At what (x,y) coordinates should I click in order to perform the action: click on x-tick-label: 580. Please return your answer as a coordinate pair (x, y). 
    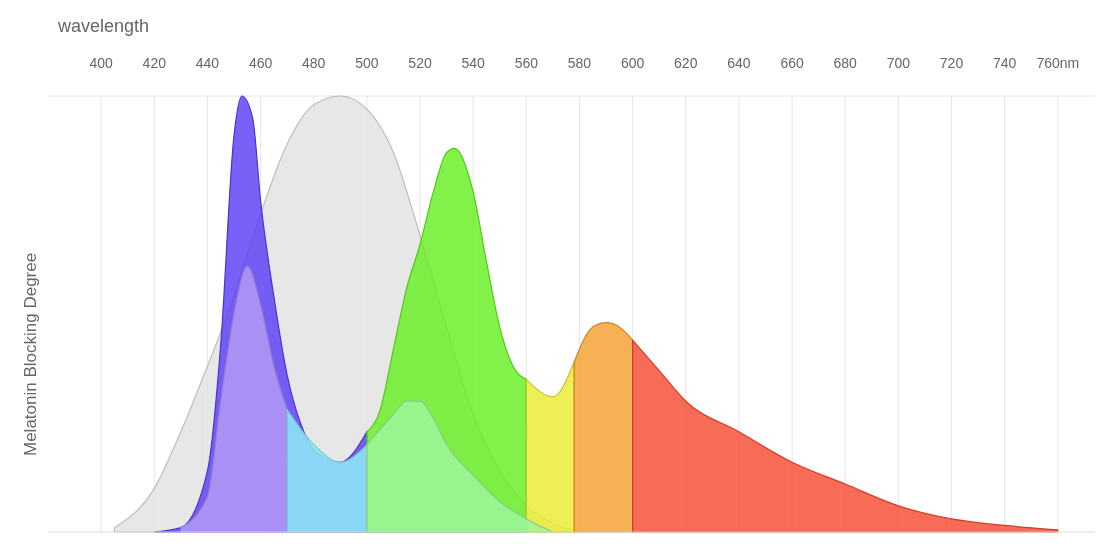
    Looking at the image, I should click on (579, 63).